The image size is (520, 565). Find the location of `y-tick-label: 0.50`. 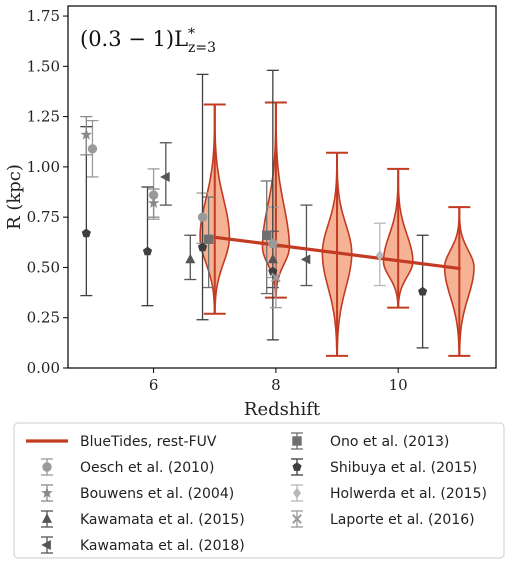

y-tick-label: 0.50 is located at coordinates (43, 267).